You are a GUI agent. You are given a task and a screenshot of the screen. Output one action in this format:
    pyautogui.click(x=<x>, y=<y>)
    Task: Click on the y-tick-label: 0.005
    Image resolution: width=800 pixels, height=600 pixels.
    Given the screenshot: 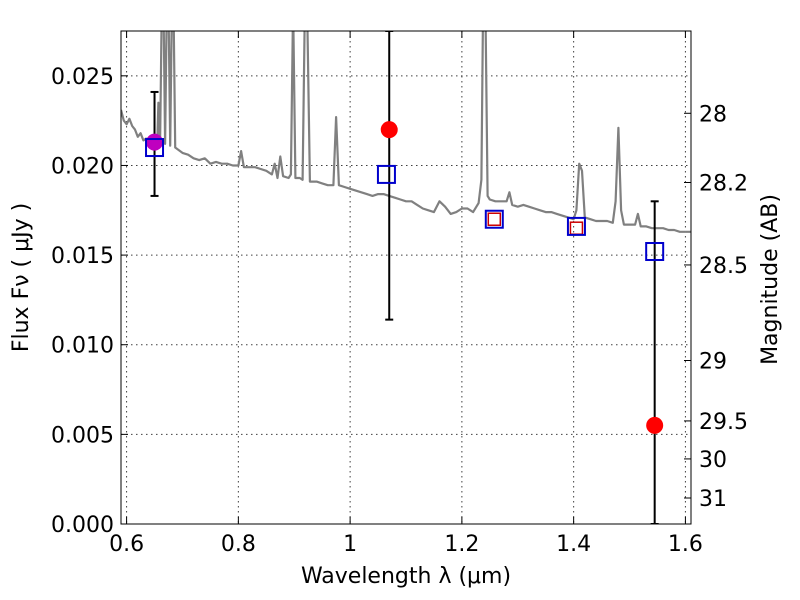 What is the action you would take?
    pyautogui.click(x=82, y=435)
    